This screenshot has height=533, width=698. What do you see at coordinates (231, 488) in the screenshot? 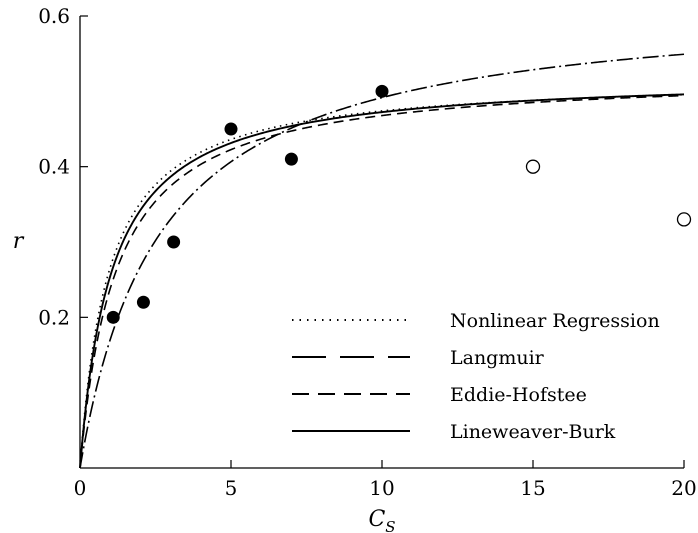
I see `x-tick-label: 5` at bounding box center [231, 488].